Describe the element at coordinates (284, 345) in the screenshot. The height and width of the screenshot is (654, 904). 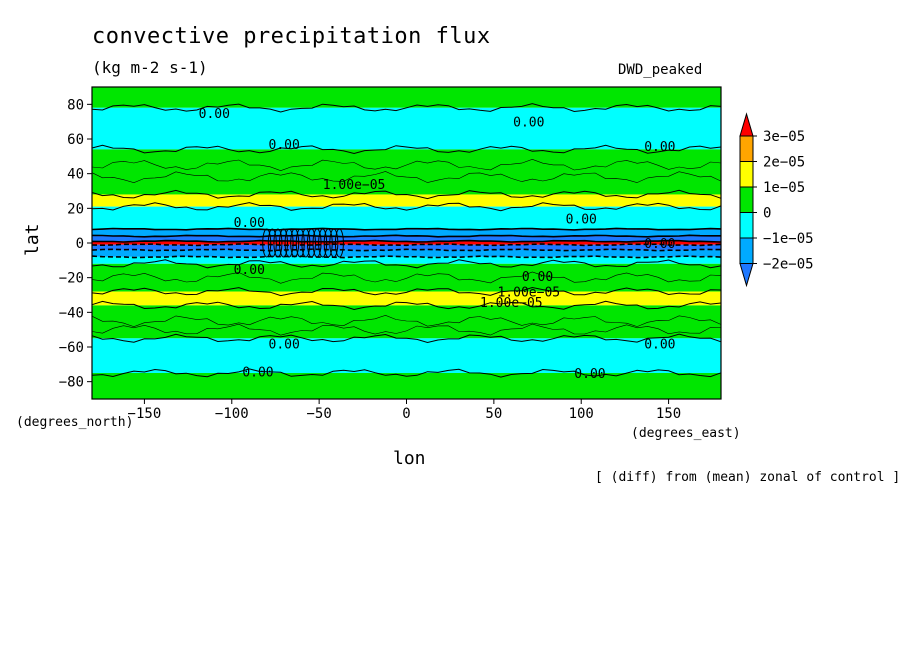
I see `contour-label-12: 0.00` at that location.